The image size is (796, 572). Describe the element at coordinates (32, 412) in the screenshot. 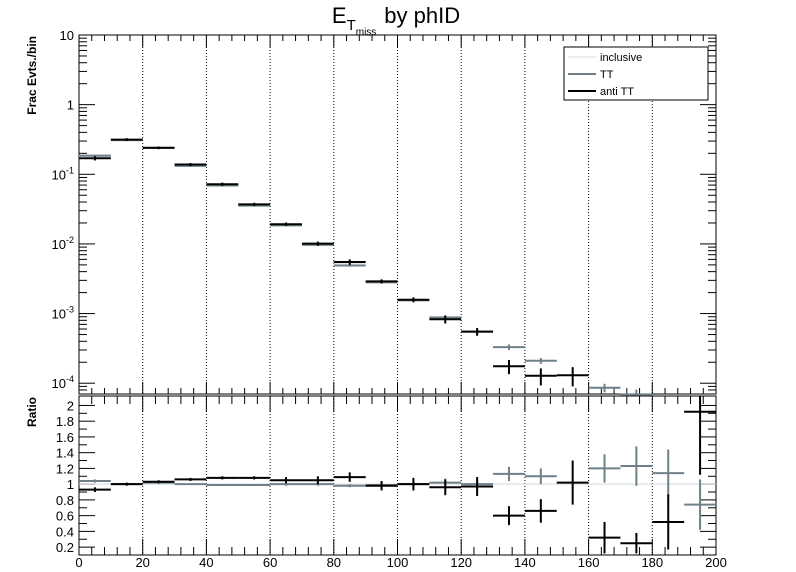

I see `ratio-y-axis-label: Ratio` at that location.